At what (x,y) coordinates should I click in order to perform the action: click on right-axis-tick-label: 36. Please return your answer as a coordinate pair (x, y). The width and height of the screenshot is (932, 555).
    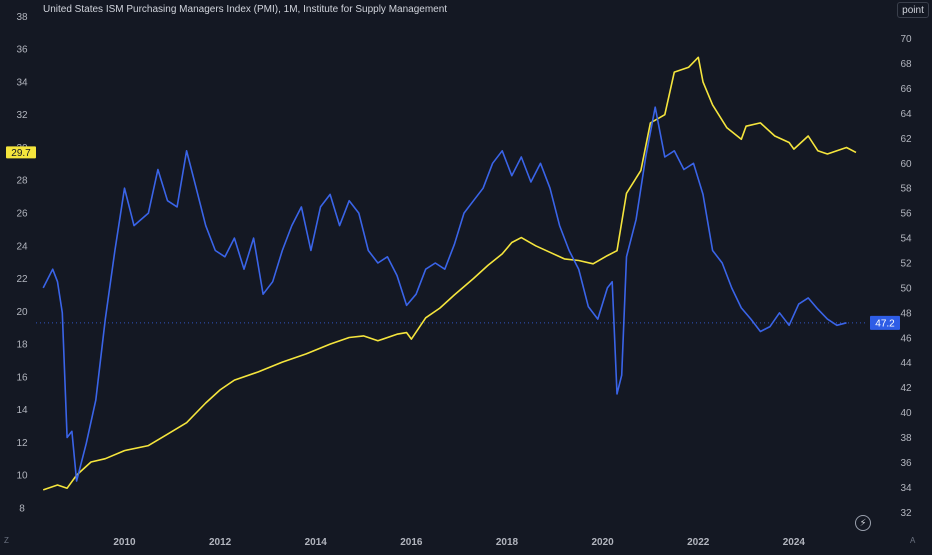
    Looking at the image, I should click on (906, 463).